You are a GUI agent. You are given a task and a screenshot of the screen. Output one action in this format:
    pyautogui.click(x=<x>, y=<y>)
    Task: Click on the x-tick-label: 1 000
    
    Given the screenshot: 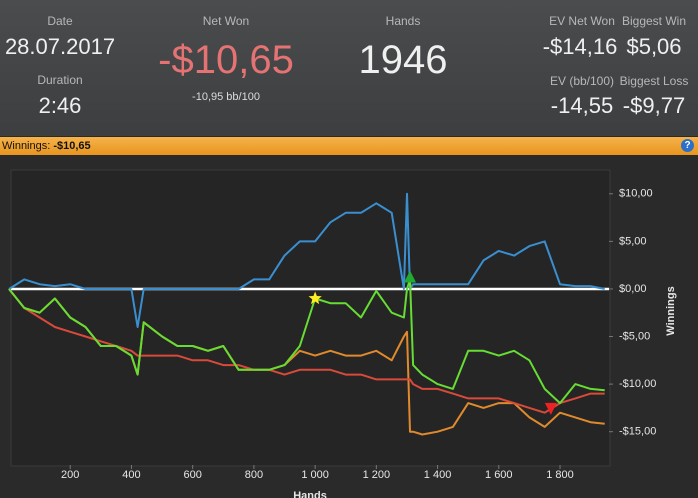 What is the action you would take?
    pyautogui.click(x=315, y=475)
    